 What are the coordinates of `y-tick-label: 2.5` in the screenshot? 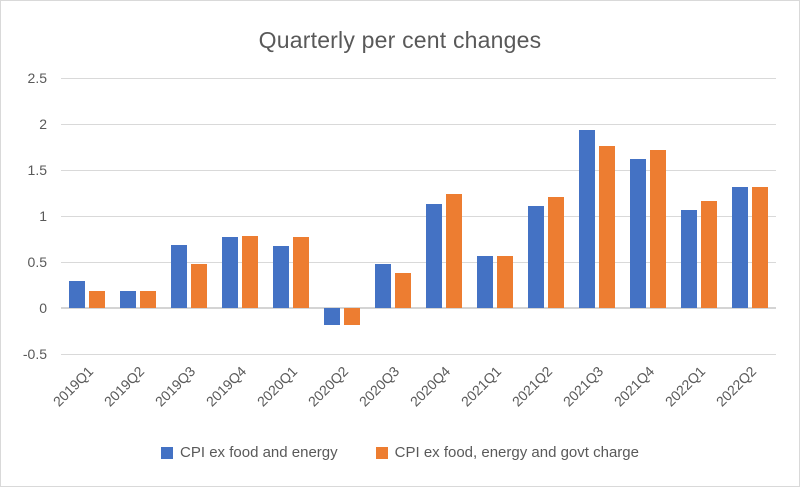 It's located at (37, 78).